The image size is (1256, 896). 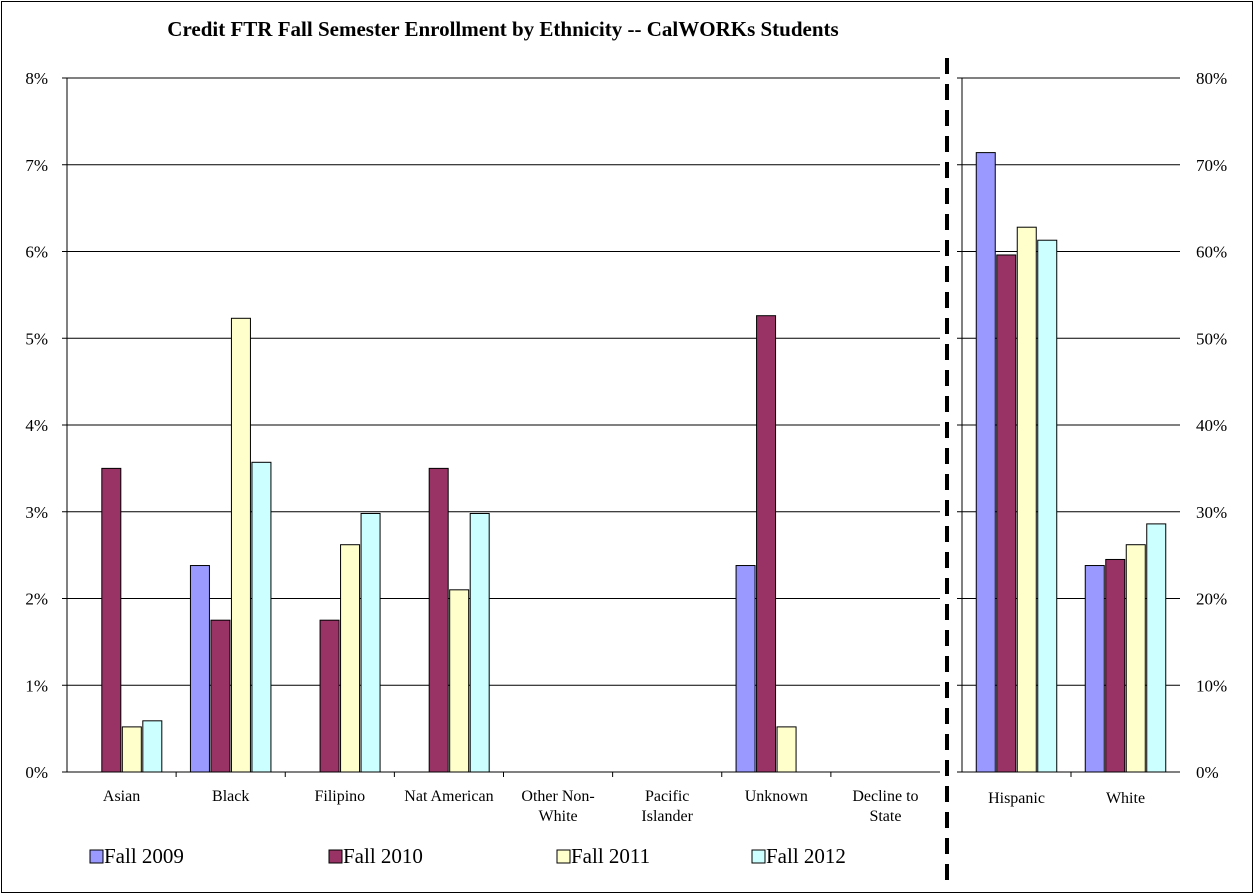 What do you see at coordinates (885, 816) in the screenshot?
I see `x-category-label: State` at bounding box center [885, 816].